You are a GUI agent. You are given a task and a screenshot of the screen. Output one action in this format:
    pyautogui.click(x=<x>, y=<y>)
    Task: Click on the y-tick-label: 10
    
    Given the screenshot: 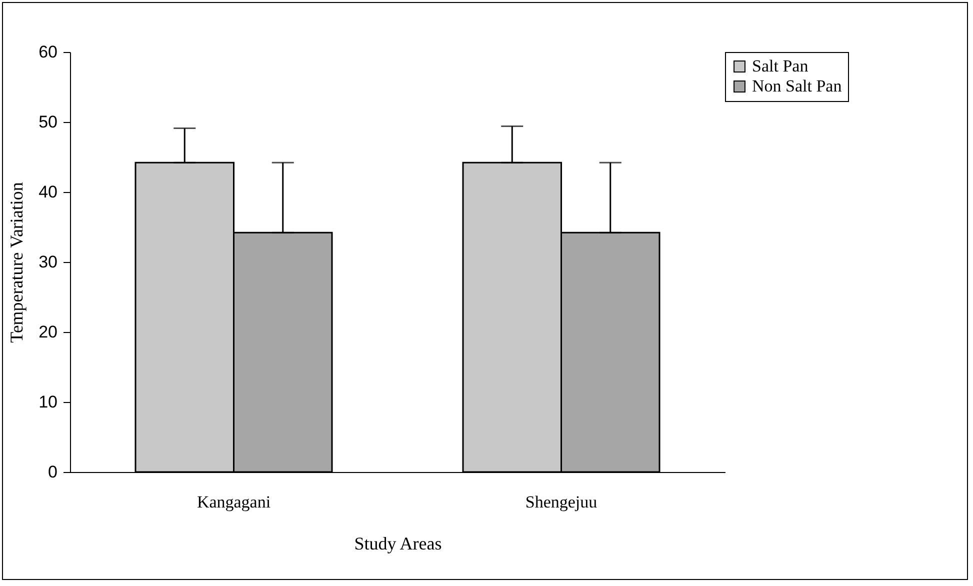 What is the action you would take?
    pyautogui.click(x=48, y=402)
    